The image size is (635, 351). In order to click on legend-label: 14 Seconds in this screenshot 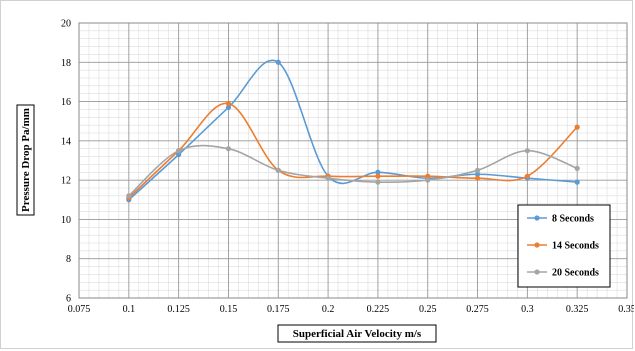, I will do `click(575, 246)`.